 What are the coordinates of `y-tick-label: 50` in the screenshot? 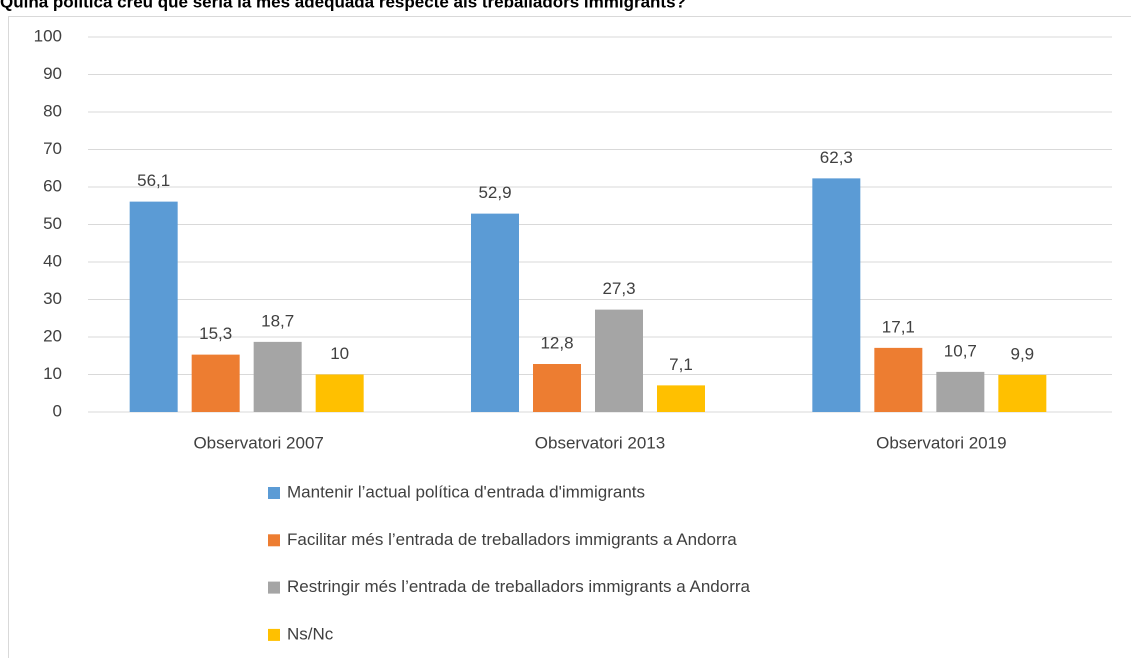 It's located at (52, 223).